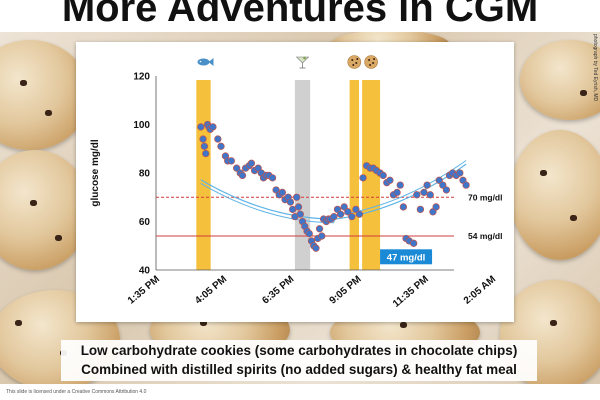  What do you see at coordinates (141, 77) in the screenshot?
I see `y-tick-label: 120` at bounding box center [141, 77].